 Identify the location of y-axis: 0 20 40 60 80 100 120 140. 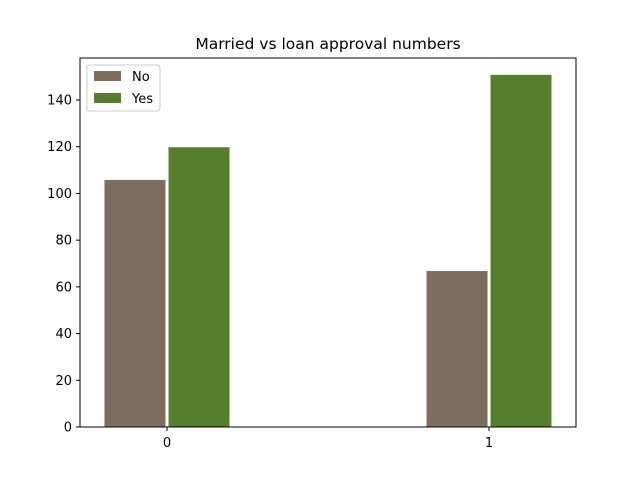
(63, 265).